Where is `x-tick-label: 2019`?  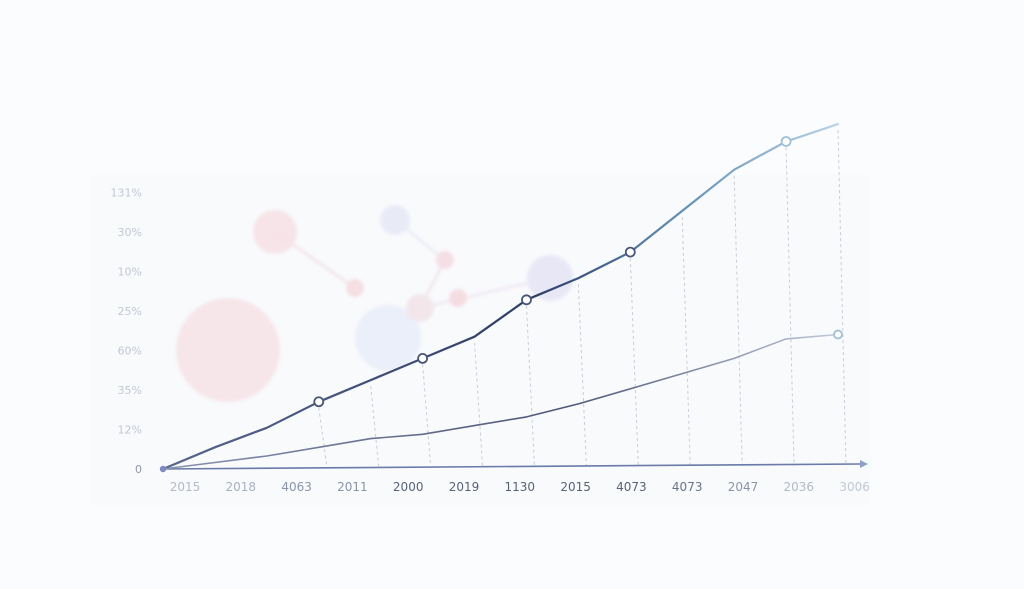 x-tick-label: 2019 is located at coordinates (464, 487).